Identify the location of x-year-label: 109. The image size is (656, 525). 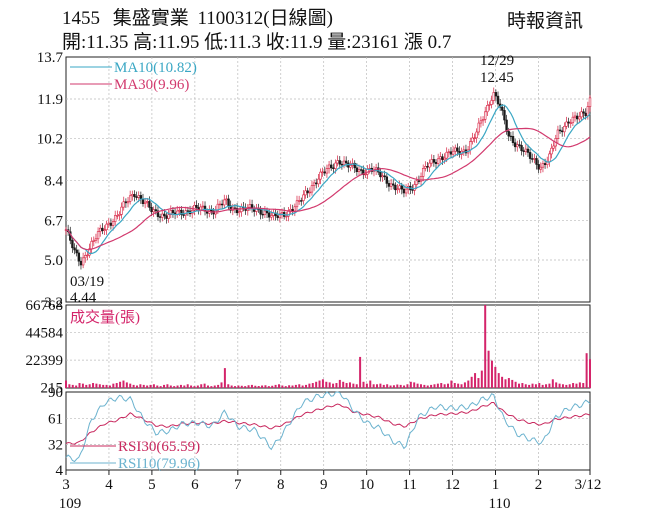
(70, 504).